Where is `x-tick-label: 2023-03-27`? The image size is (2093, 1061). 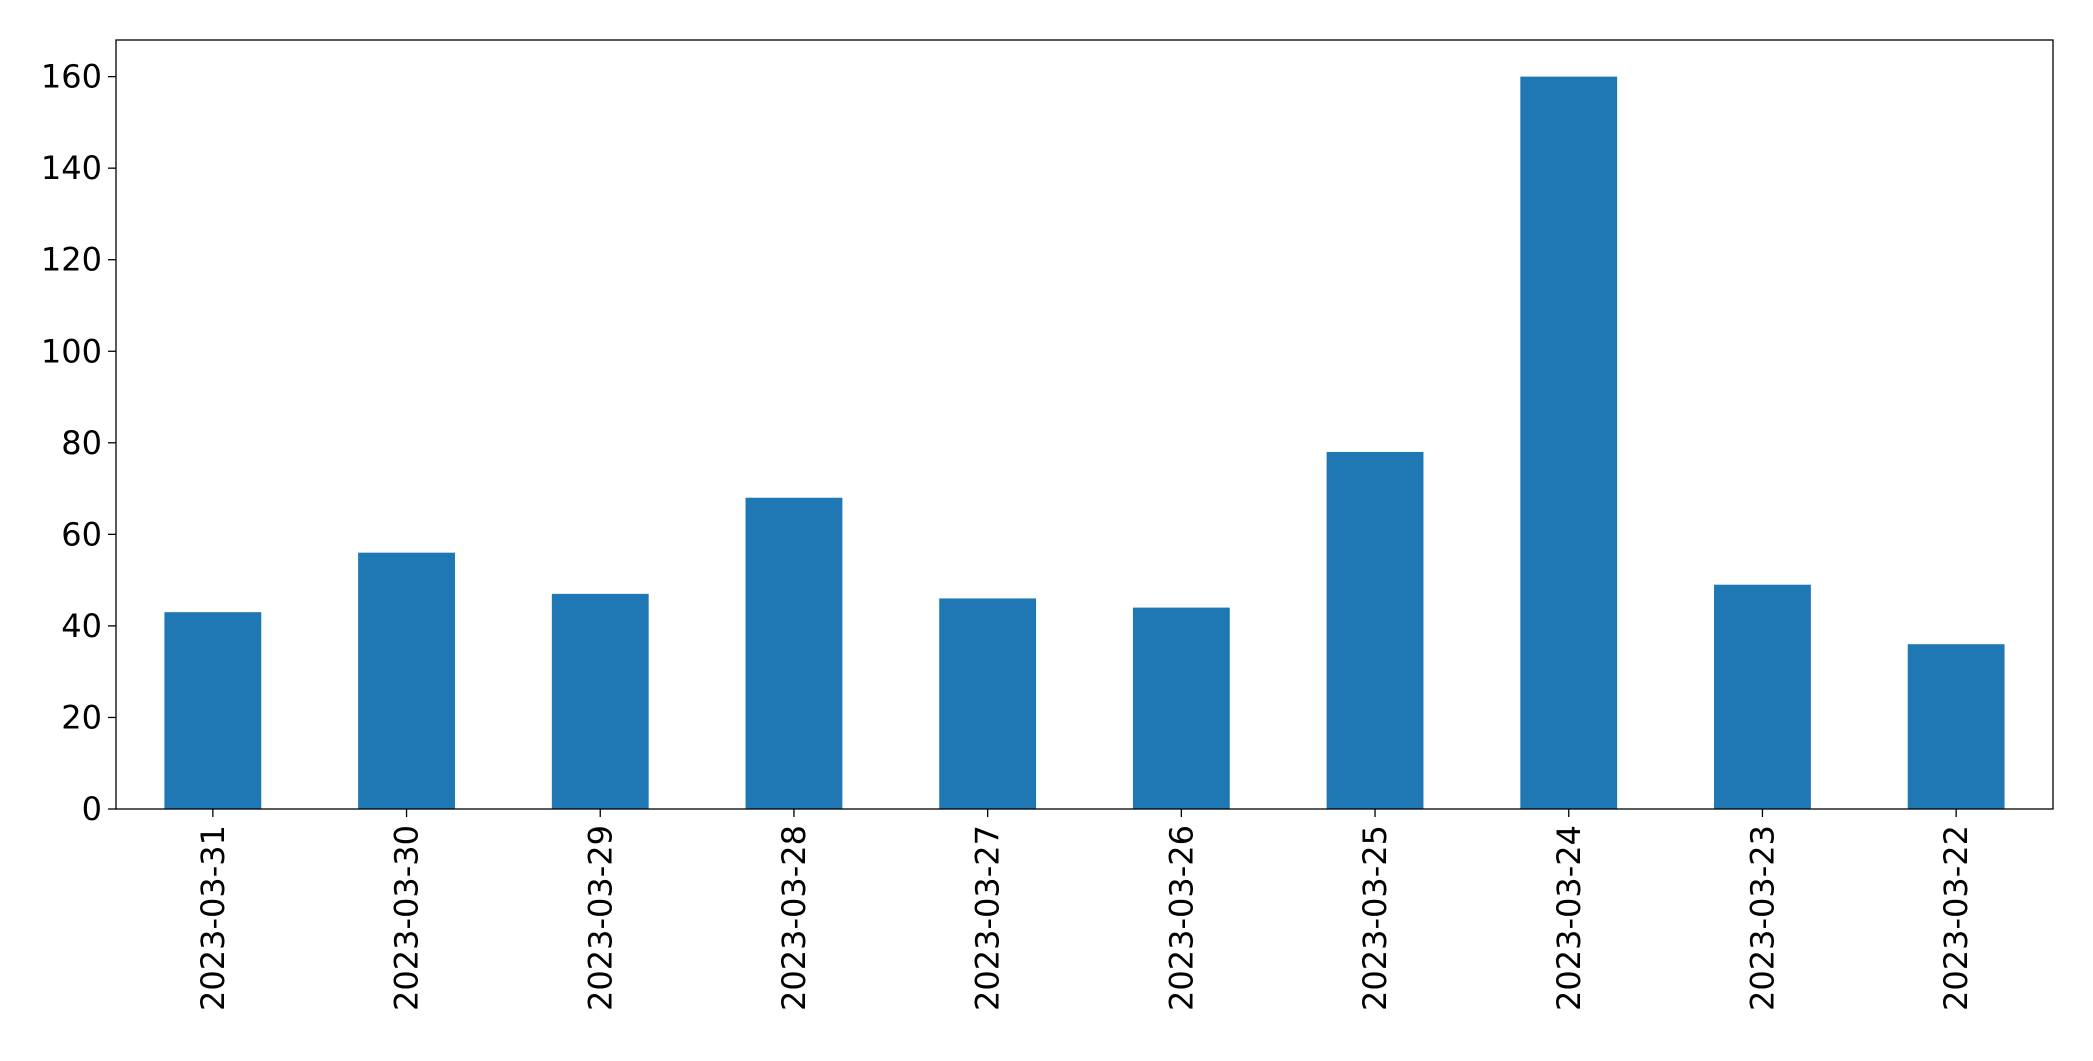 x-tick-label: 2023-03-27 is located at coordinates (988, 918).